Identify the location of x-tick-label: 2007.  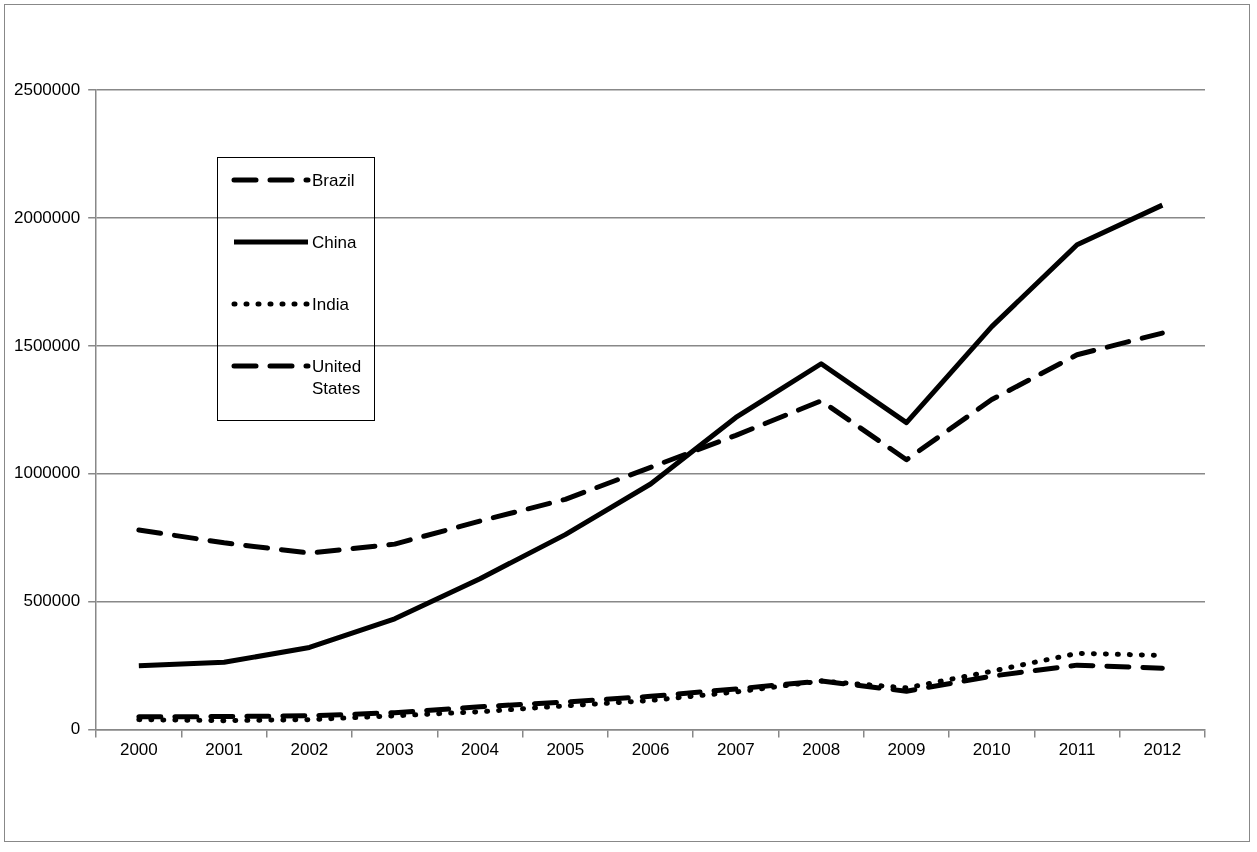
(735, 750).